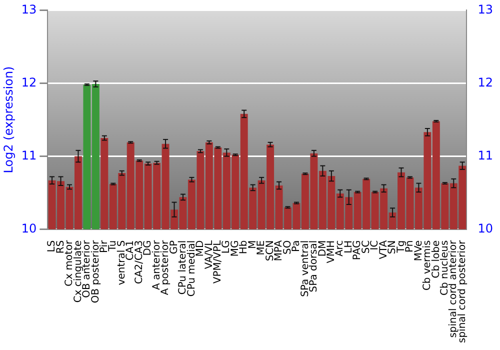 Image resolution: width=500 pixels, height=350 pixels. I want to click on y-tick-label: 12, so click(29, 82).